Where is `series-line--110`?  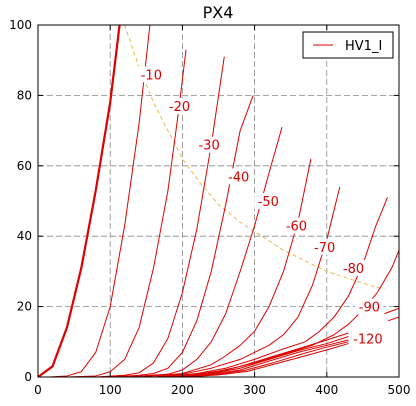 series-line--110 is located at coordinates (262, 356).